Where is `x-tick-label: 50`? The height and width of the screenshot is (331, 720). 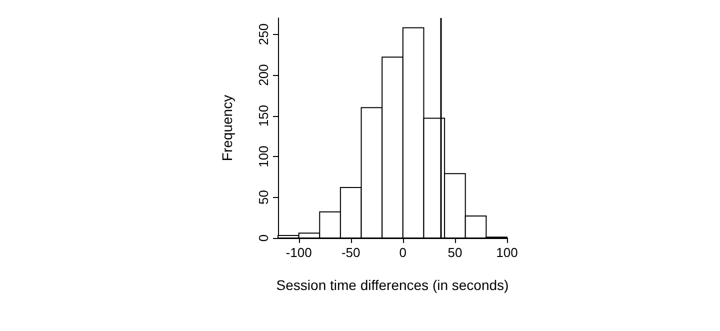
x-tick-label: 50 is located at coordinates (455, 252).